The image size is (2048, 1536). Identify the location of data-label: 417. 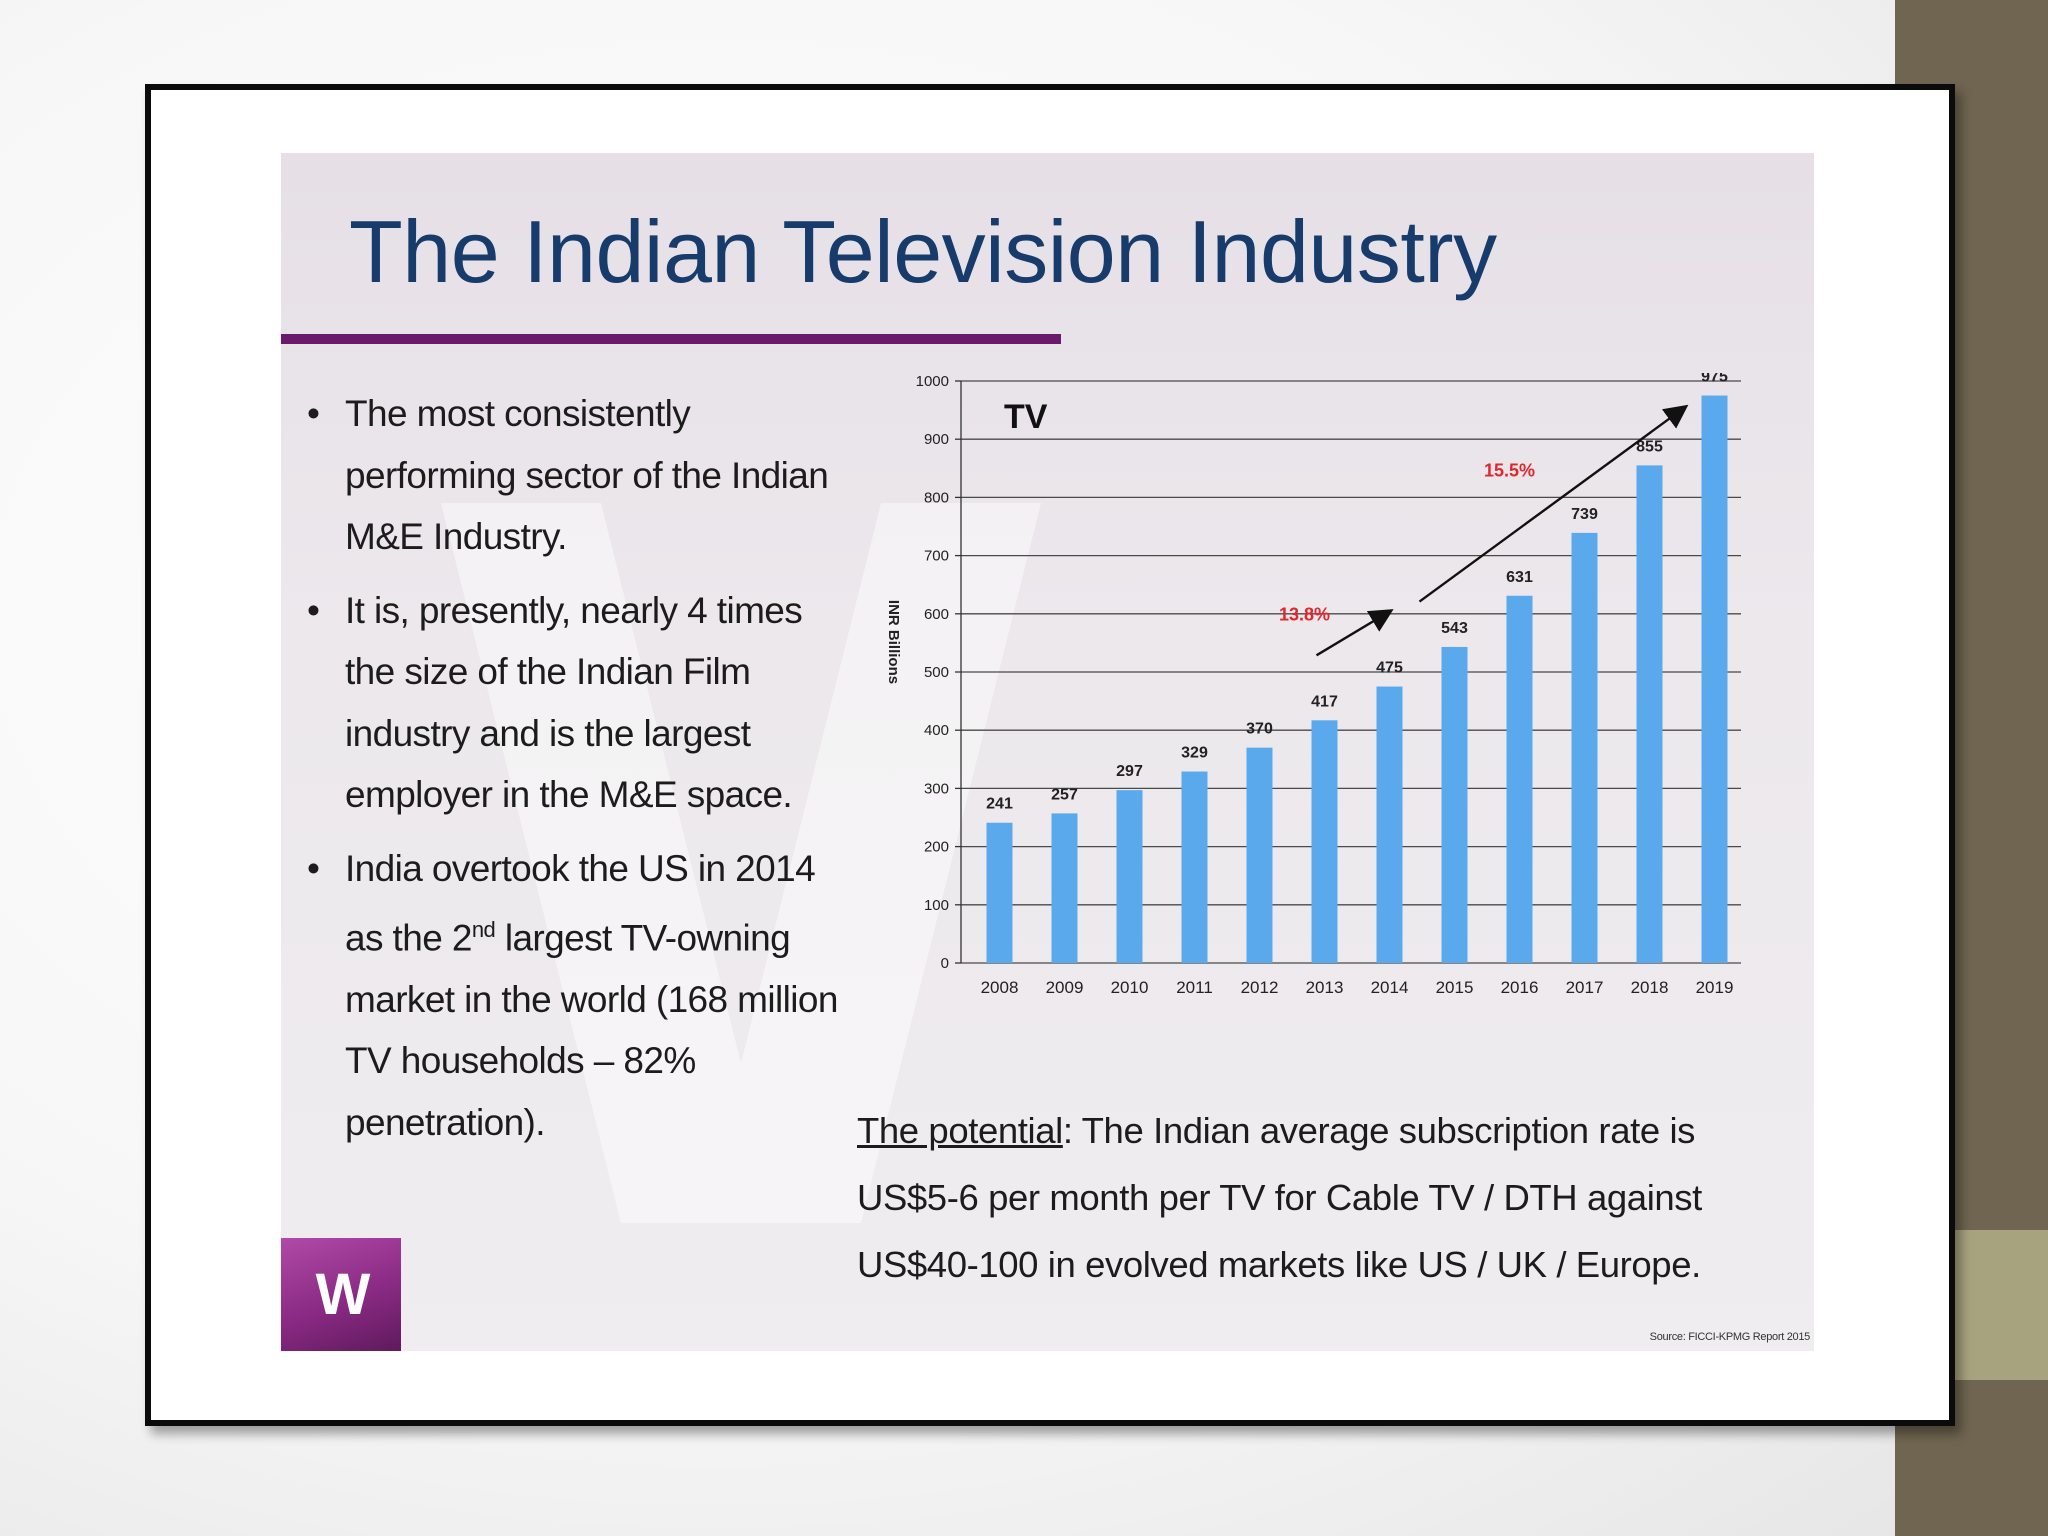
(1324, 701).